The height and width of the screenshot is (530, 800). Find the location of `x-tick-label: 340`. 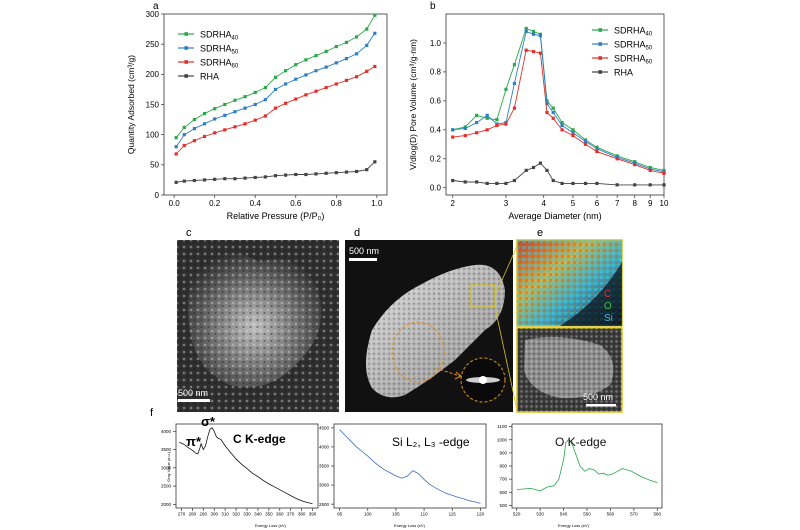

x-tick-label: 340 is located at coordinates (258, 514).